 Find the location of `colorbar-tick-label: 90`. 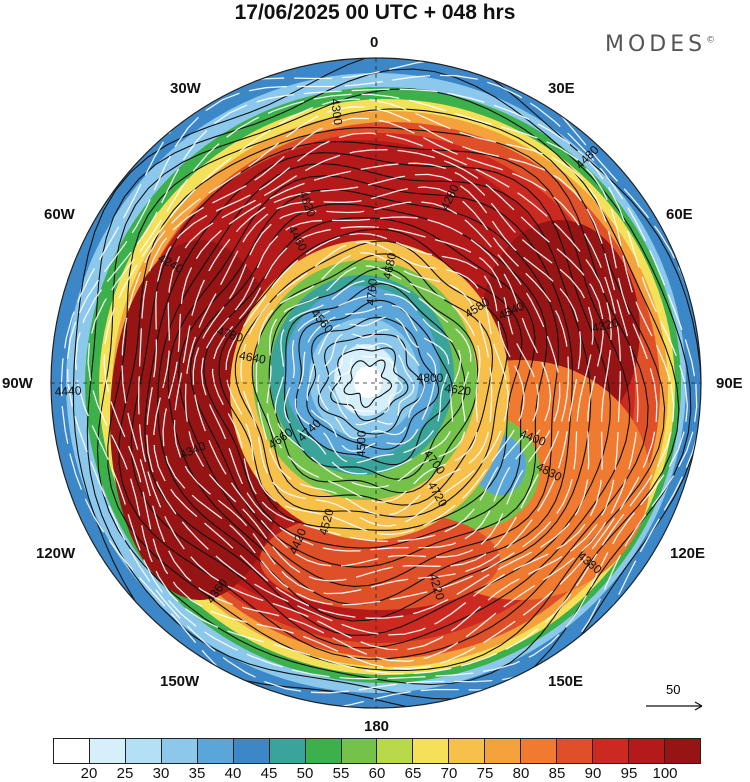

colorbar-tick-label: 90 is located at coordinates (593, 773).